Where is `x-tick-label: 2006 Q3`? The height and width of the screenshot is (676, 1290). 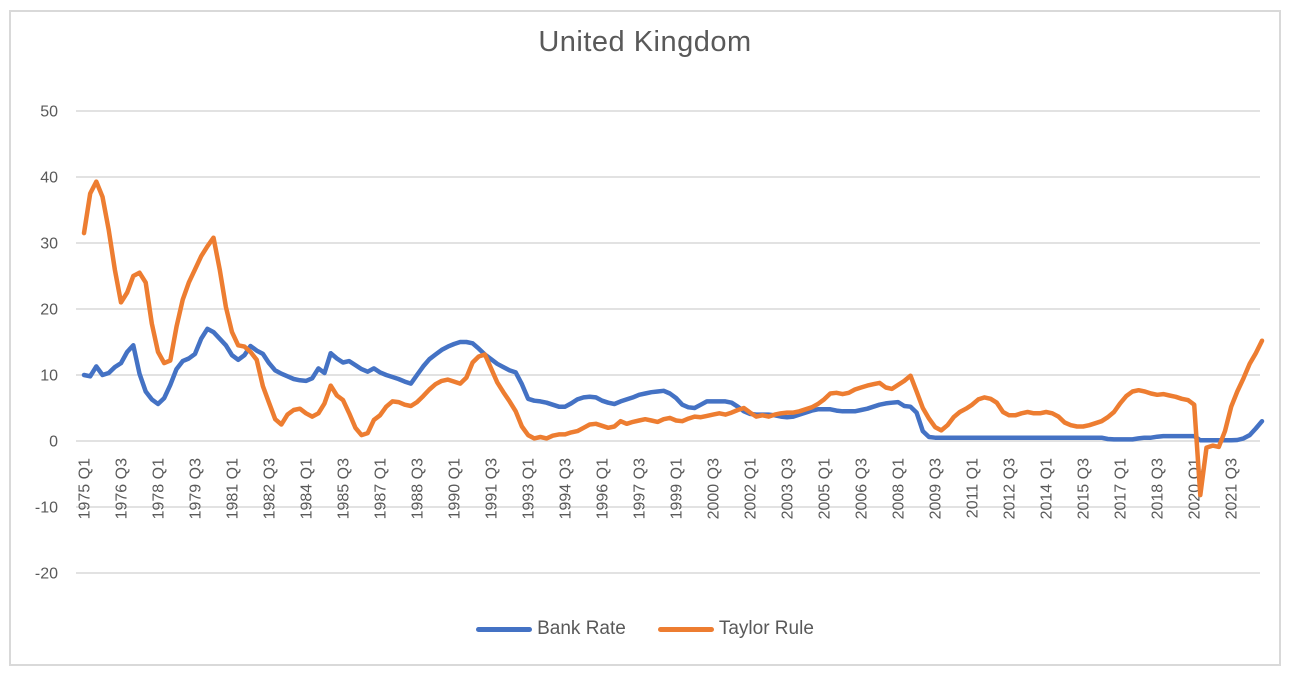
x-tick-label: 2006 Q3 is located at coordinates (862, 488).